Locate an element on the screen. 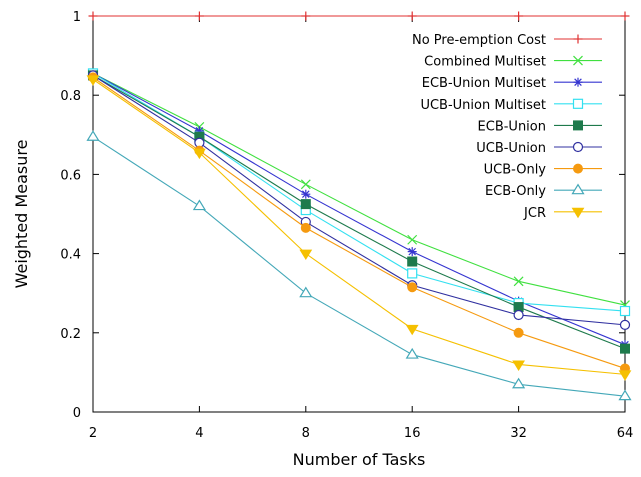 The height and width of the screenshot is (477, 641). legend-entry: ECB-Only is located at coordinates (543, 191).